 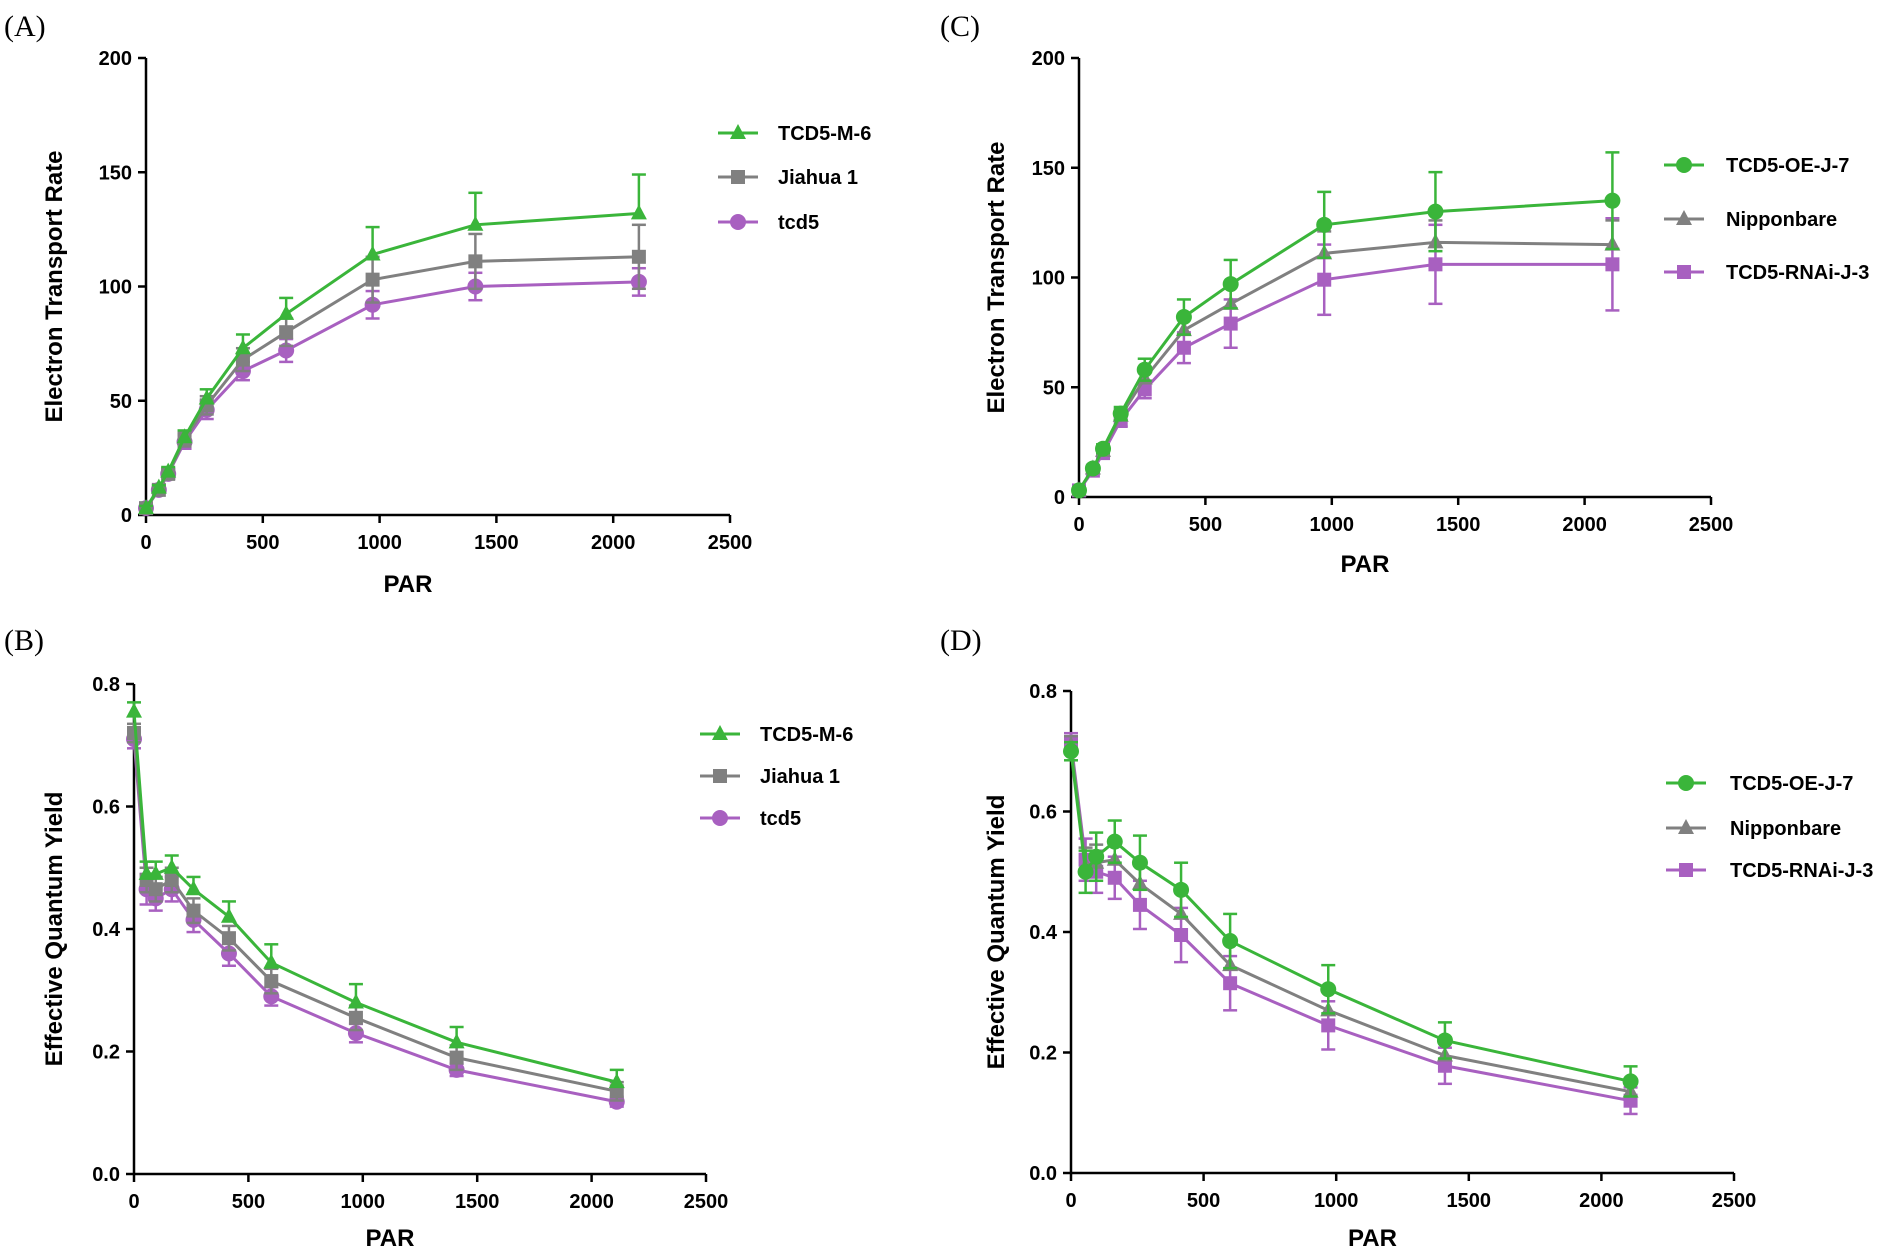 I want to click on x-tick-label: 500, so click(x=248, y=1202).